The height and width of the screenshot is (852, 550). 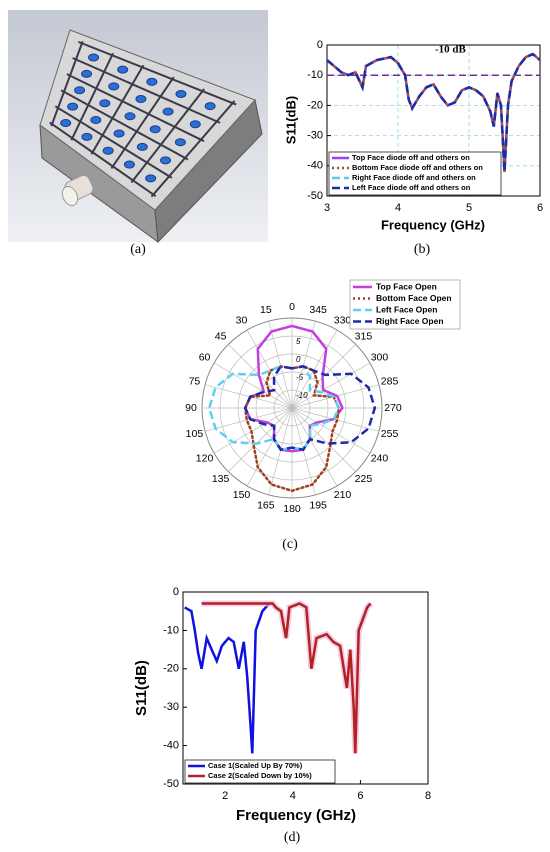 I want to click on x-tick-label: 8, so click(x=428, y=796).